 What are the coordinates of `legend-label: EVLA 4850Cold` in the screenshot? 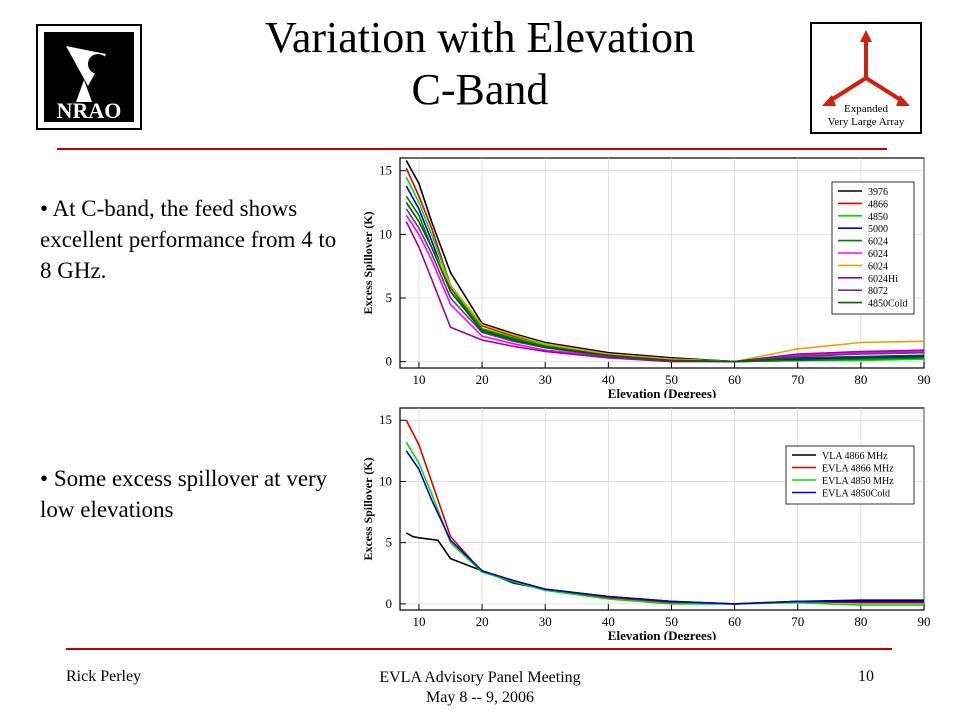 It's located at (856, 494).